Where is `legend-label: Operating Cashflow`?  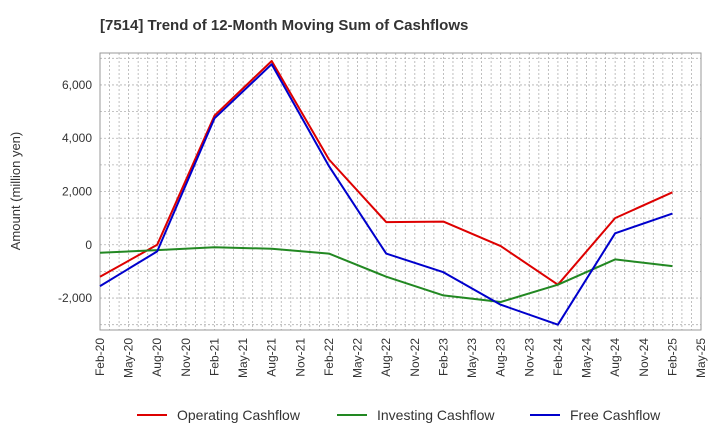
legend-label: Operating Cashflow is located at coordinates (239, 415).